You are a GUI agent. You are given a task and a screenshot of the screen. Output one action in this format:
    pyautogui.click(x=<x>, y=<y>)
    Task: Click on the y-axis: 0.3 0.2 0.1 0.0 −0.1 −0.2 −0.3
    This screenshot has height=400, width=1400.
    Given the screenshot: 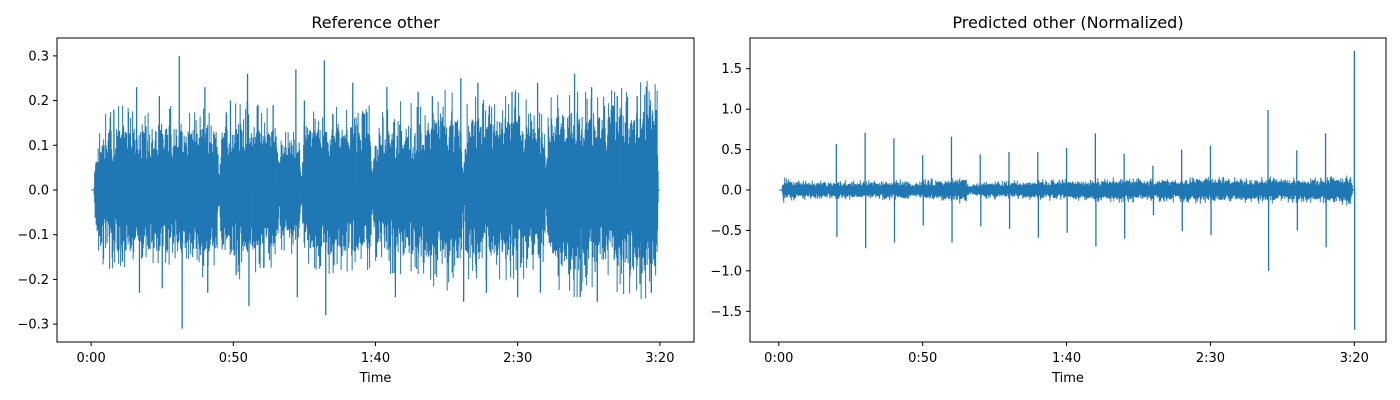 What is the action you would take?
    pyautogui.click(x=37, y=191)
    